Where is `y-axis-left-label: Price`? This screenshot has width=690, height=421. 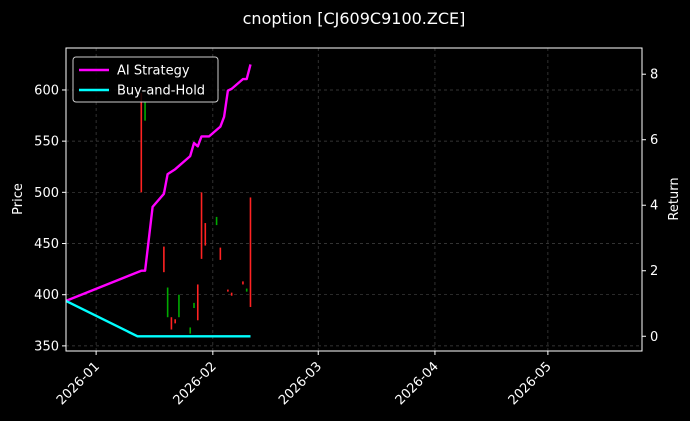 y-axis-left-label: Price is located at coordinates (18, 199).